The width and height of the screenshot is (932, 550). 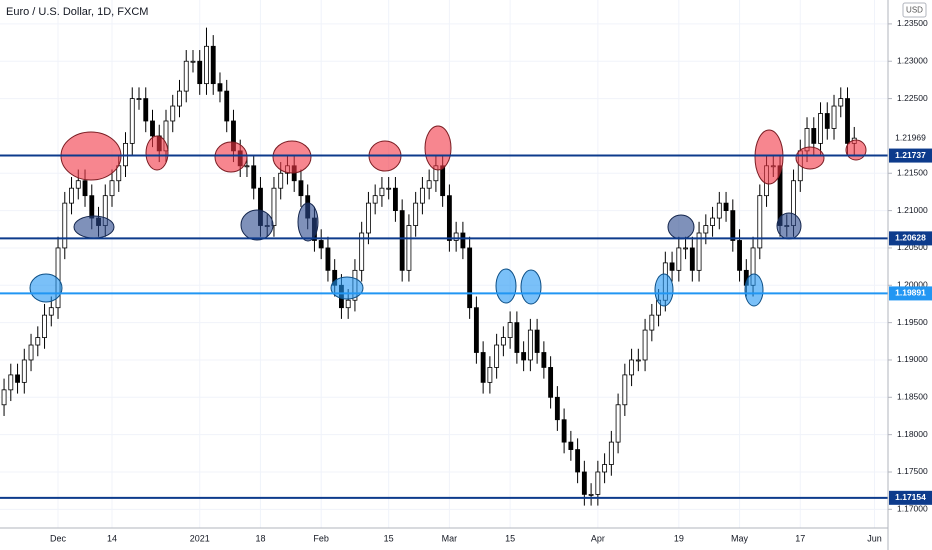 I want to click on y-tick-label: 1.21000, so click(x=912, y=210).